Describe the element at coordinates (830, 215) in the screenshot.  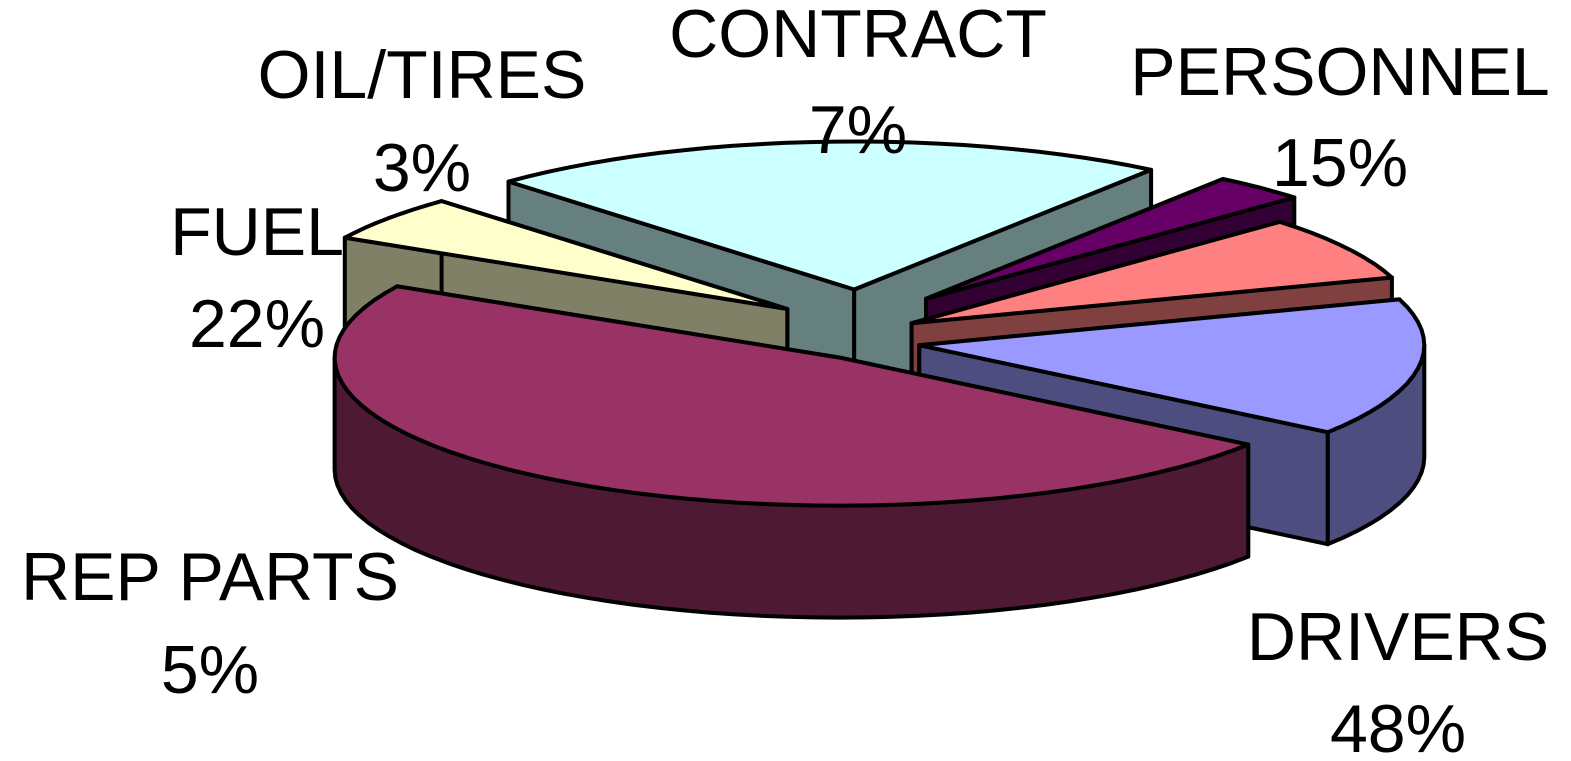
I see `pie-slice-fuel-top` at that location.